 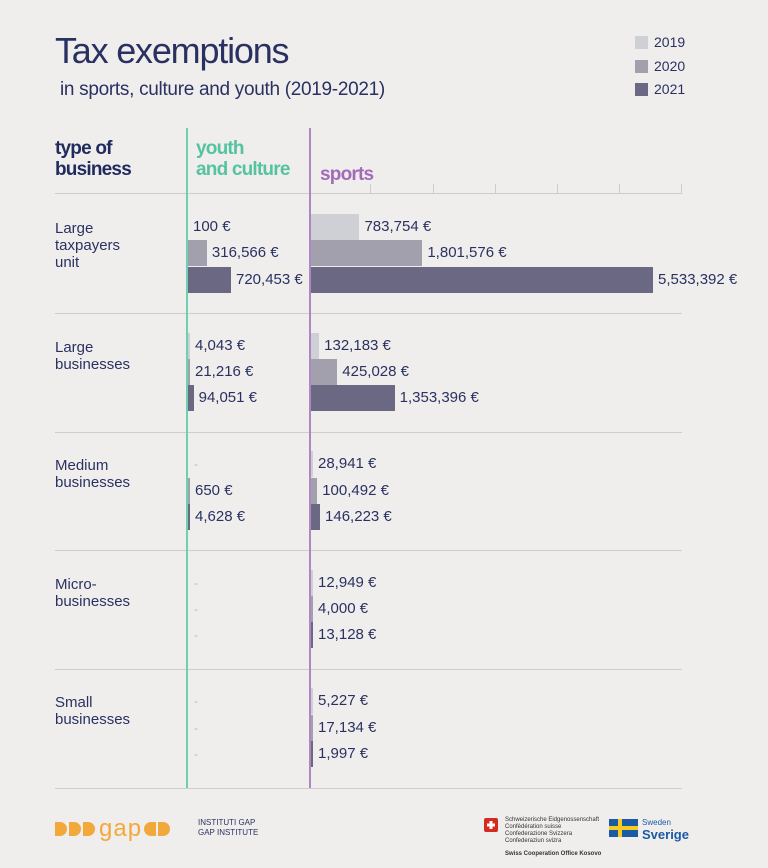 I want to click on chart-title: Tax exemptions, so click(x=172, y=50).